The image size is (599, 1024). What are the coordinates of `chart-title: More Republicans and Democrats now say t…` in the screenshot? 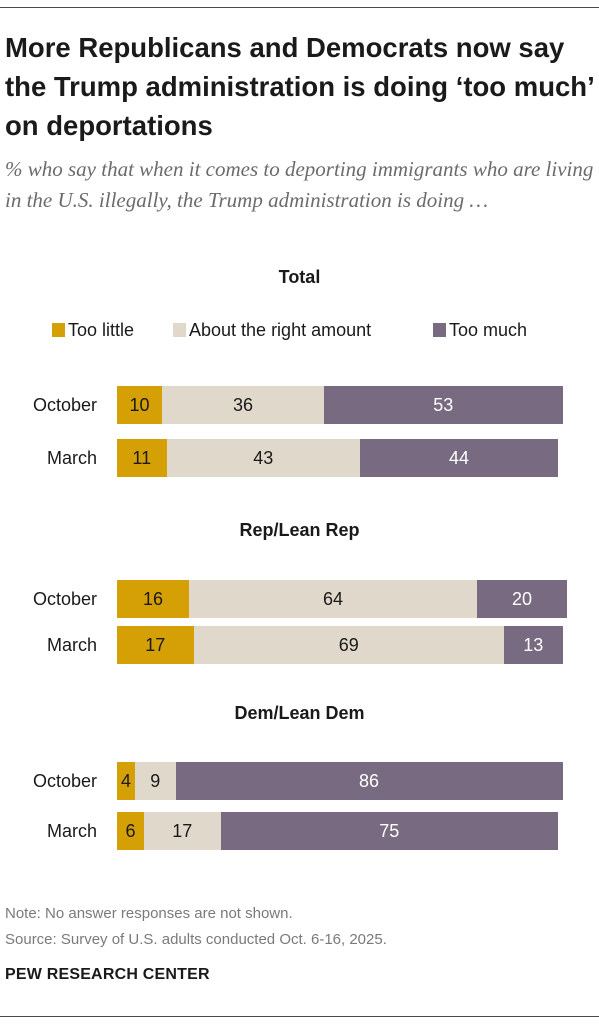 It's located at (299, 86).